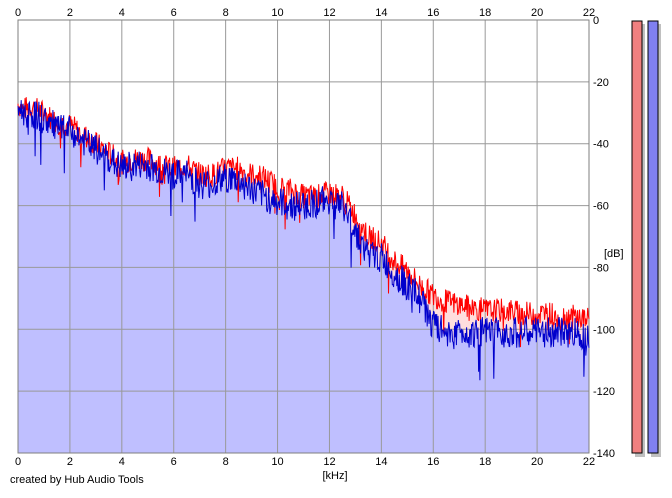  I want to click on x-axis-label: [kHz], so click(334, 476).